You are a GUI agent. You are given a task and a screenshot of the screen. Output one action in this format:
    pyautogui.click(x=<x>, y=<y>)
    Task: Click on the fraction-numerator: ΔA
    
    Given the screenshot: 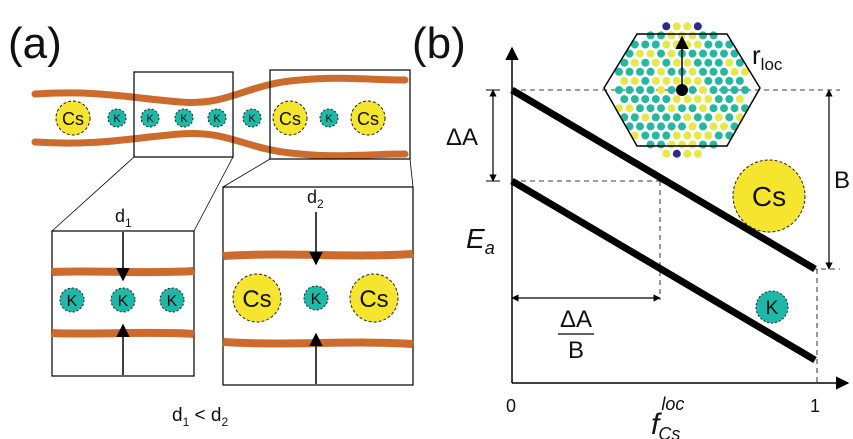 What is the action you would take?
    pyautogui.click(x=576, y=319)
    